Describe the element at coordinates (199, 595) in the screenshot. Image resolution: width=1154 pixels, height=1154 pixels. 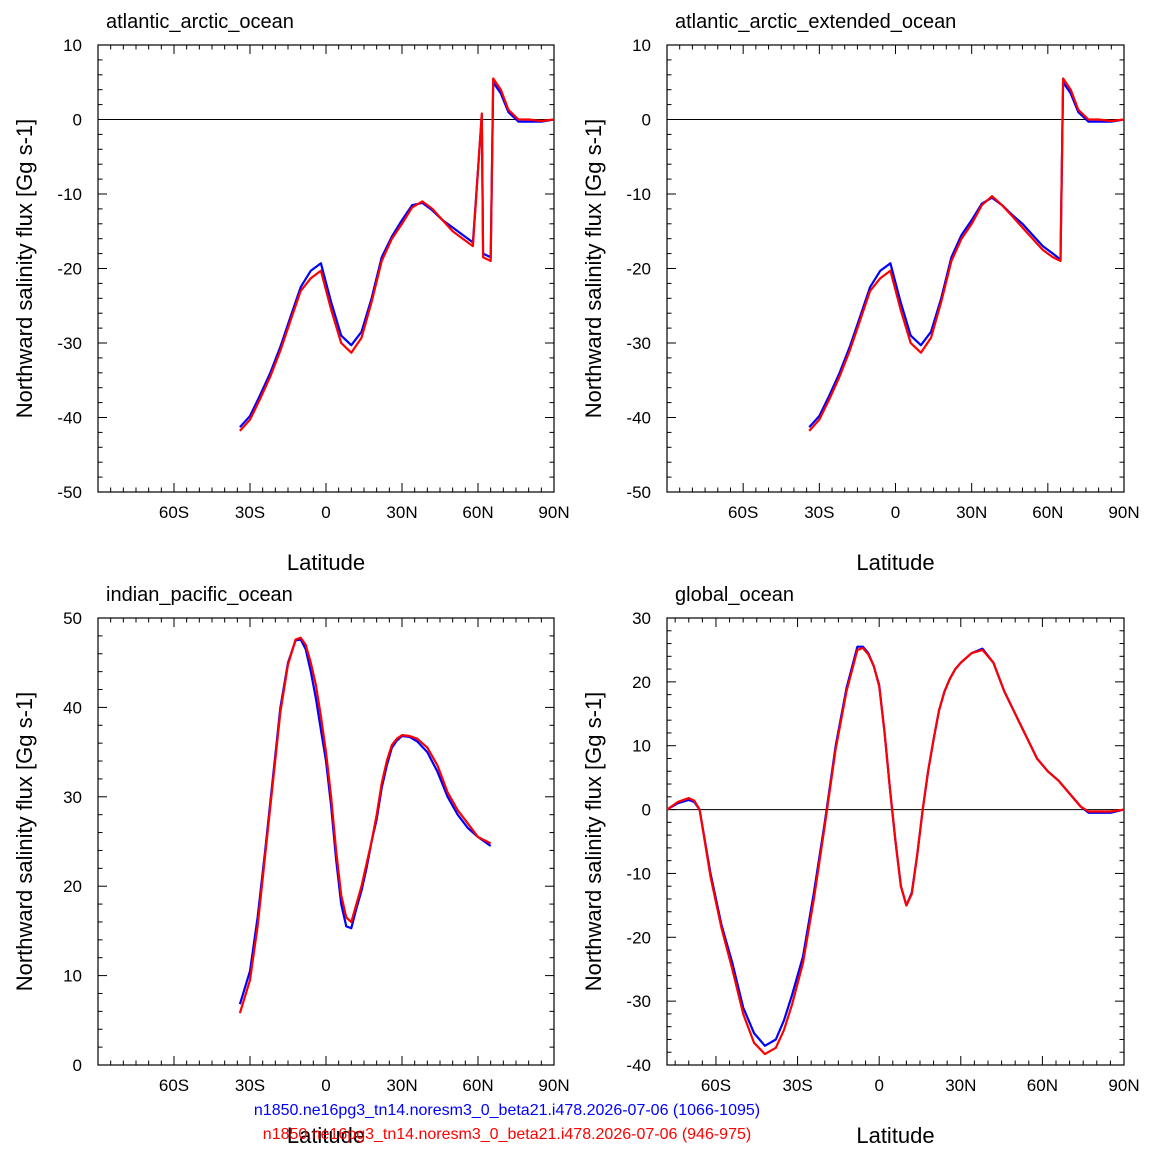
I see `panel-title: indian_pacific_ocean` at that location.